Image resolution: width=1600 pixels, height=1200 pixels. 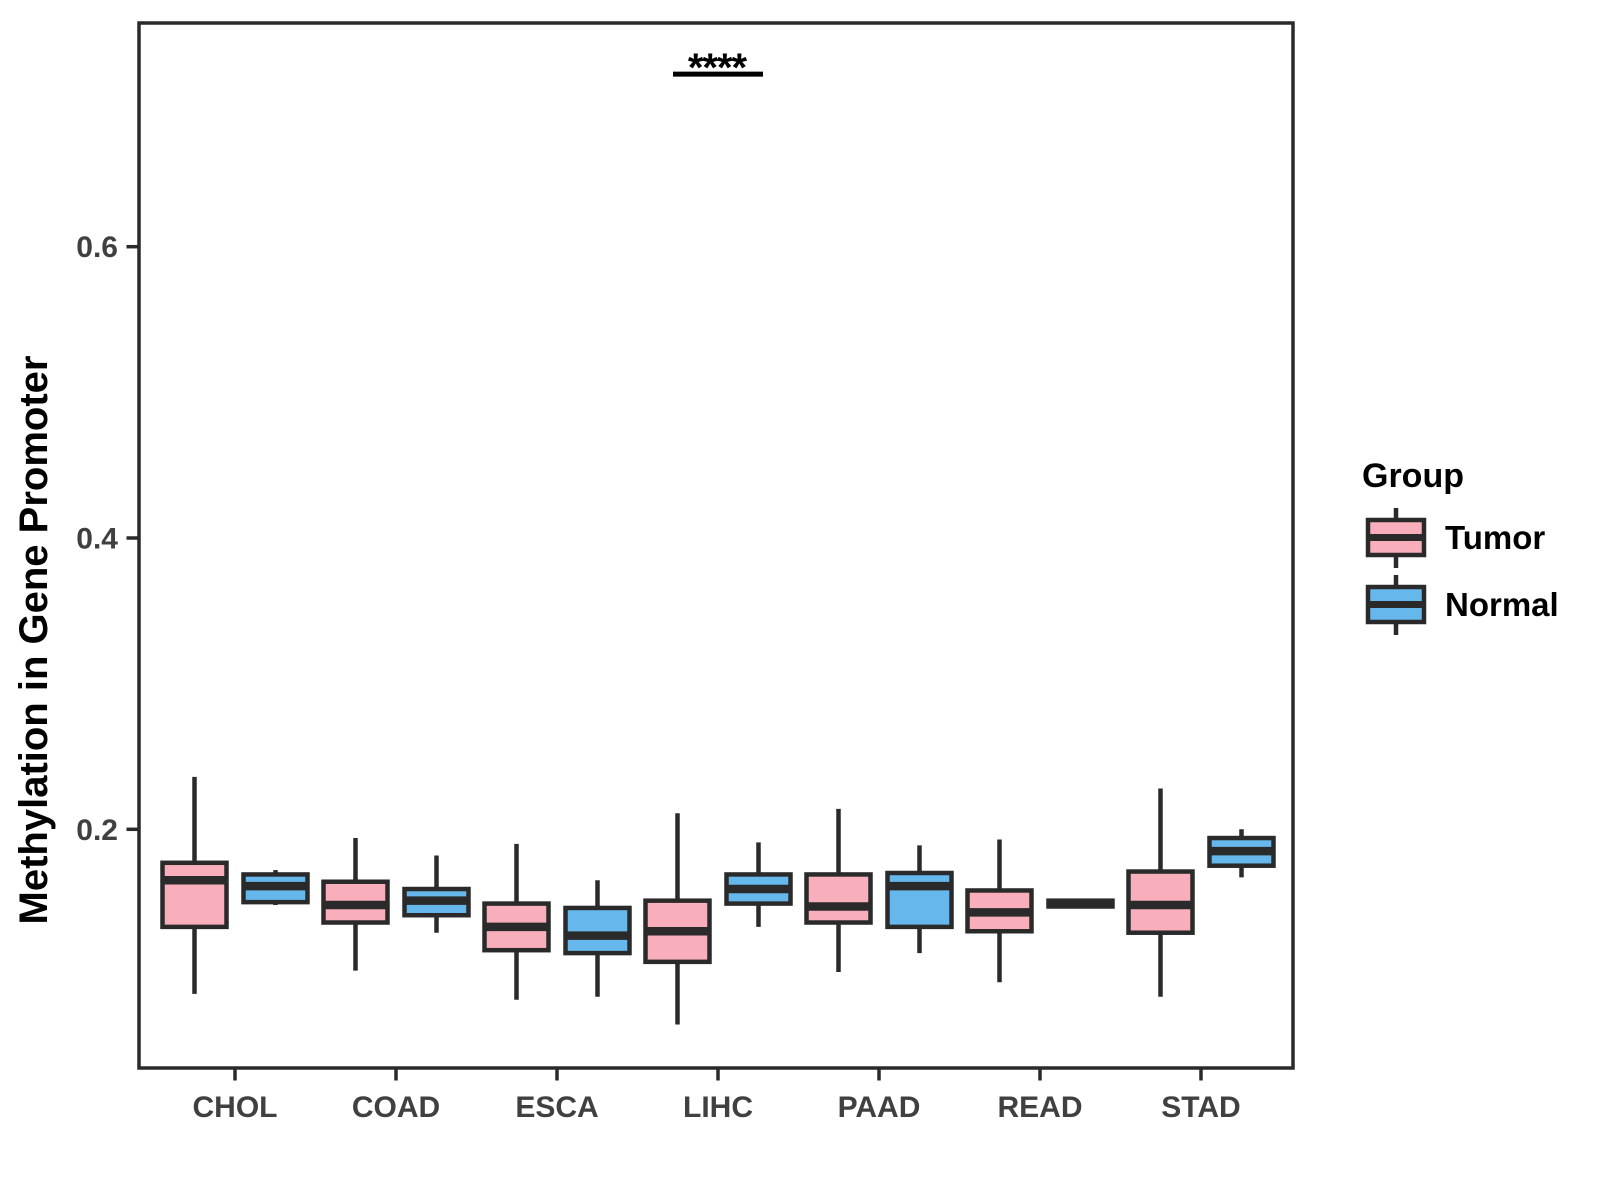 What do you see at coordinates (97, 539) in the screenshot?
I see `y-tick-label-0.4: 0.4` at bounding box center [97, 539].